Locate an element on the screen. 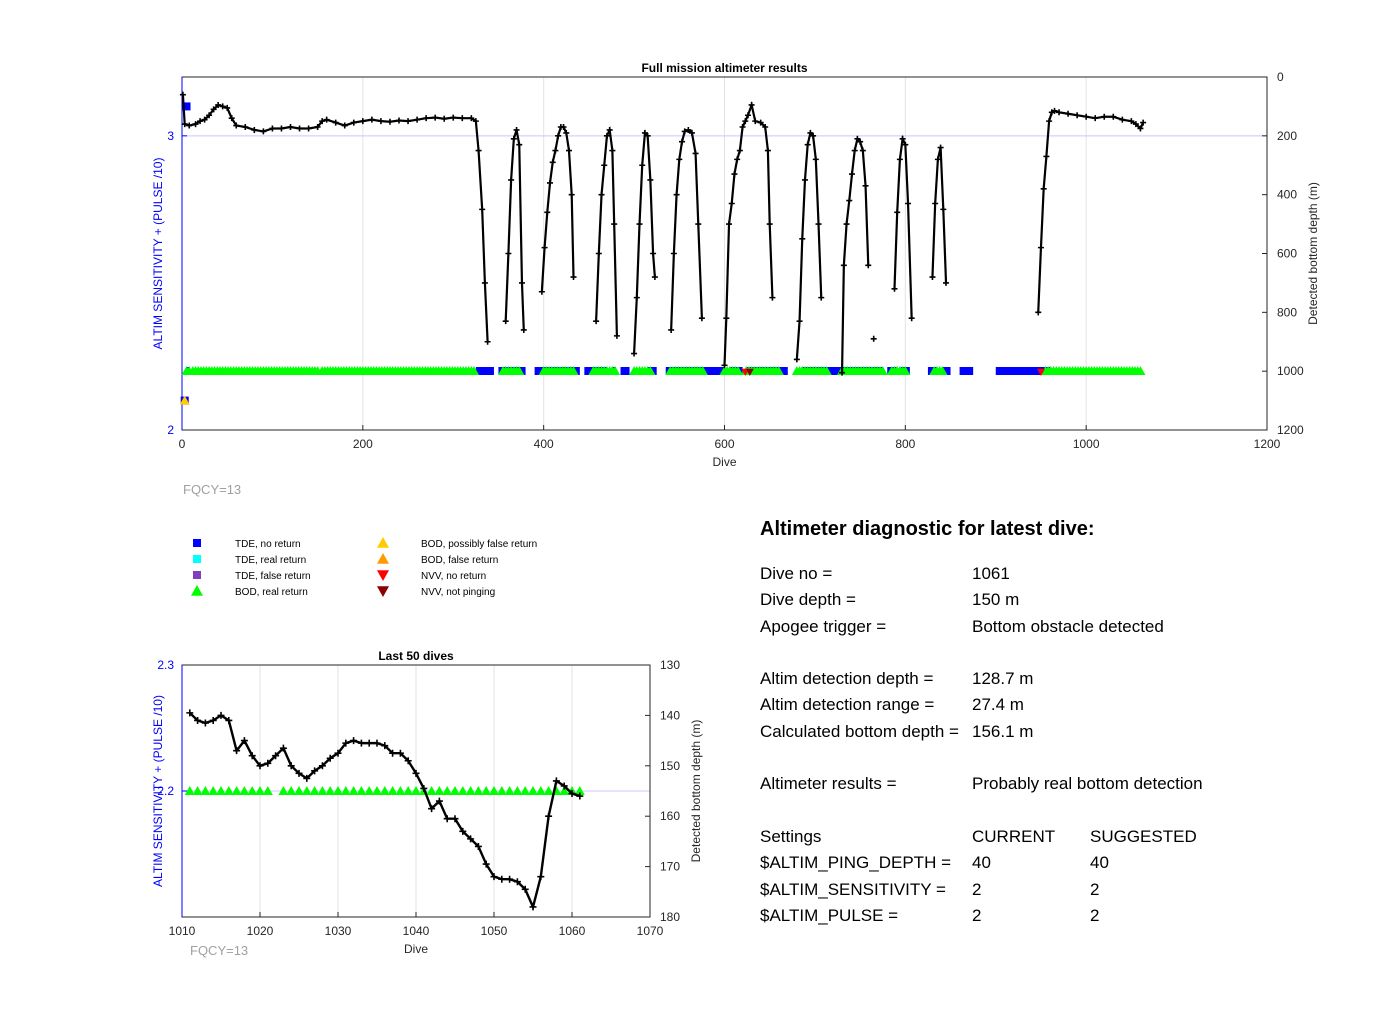  legend-label: BOD, real return is located at coordinates (271, 592).